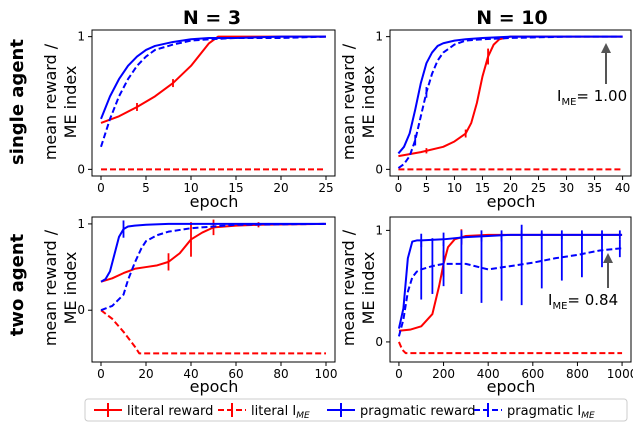  I want to click on annotation-rest: = 0.84, so click(592, 300).